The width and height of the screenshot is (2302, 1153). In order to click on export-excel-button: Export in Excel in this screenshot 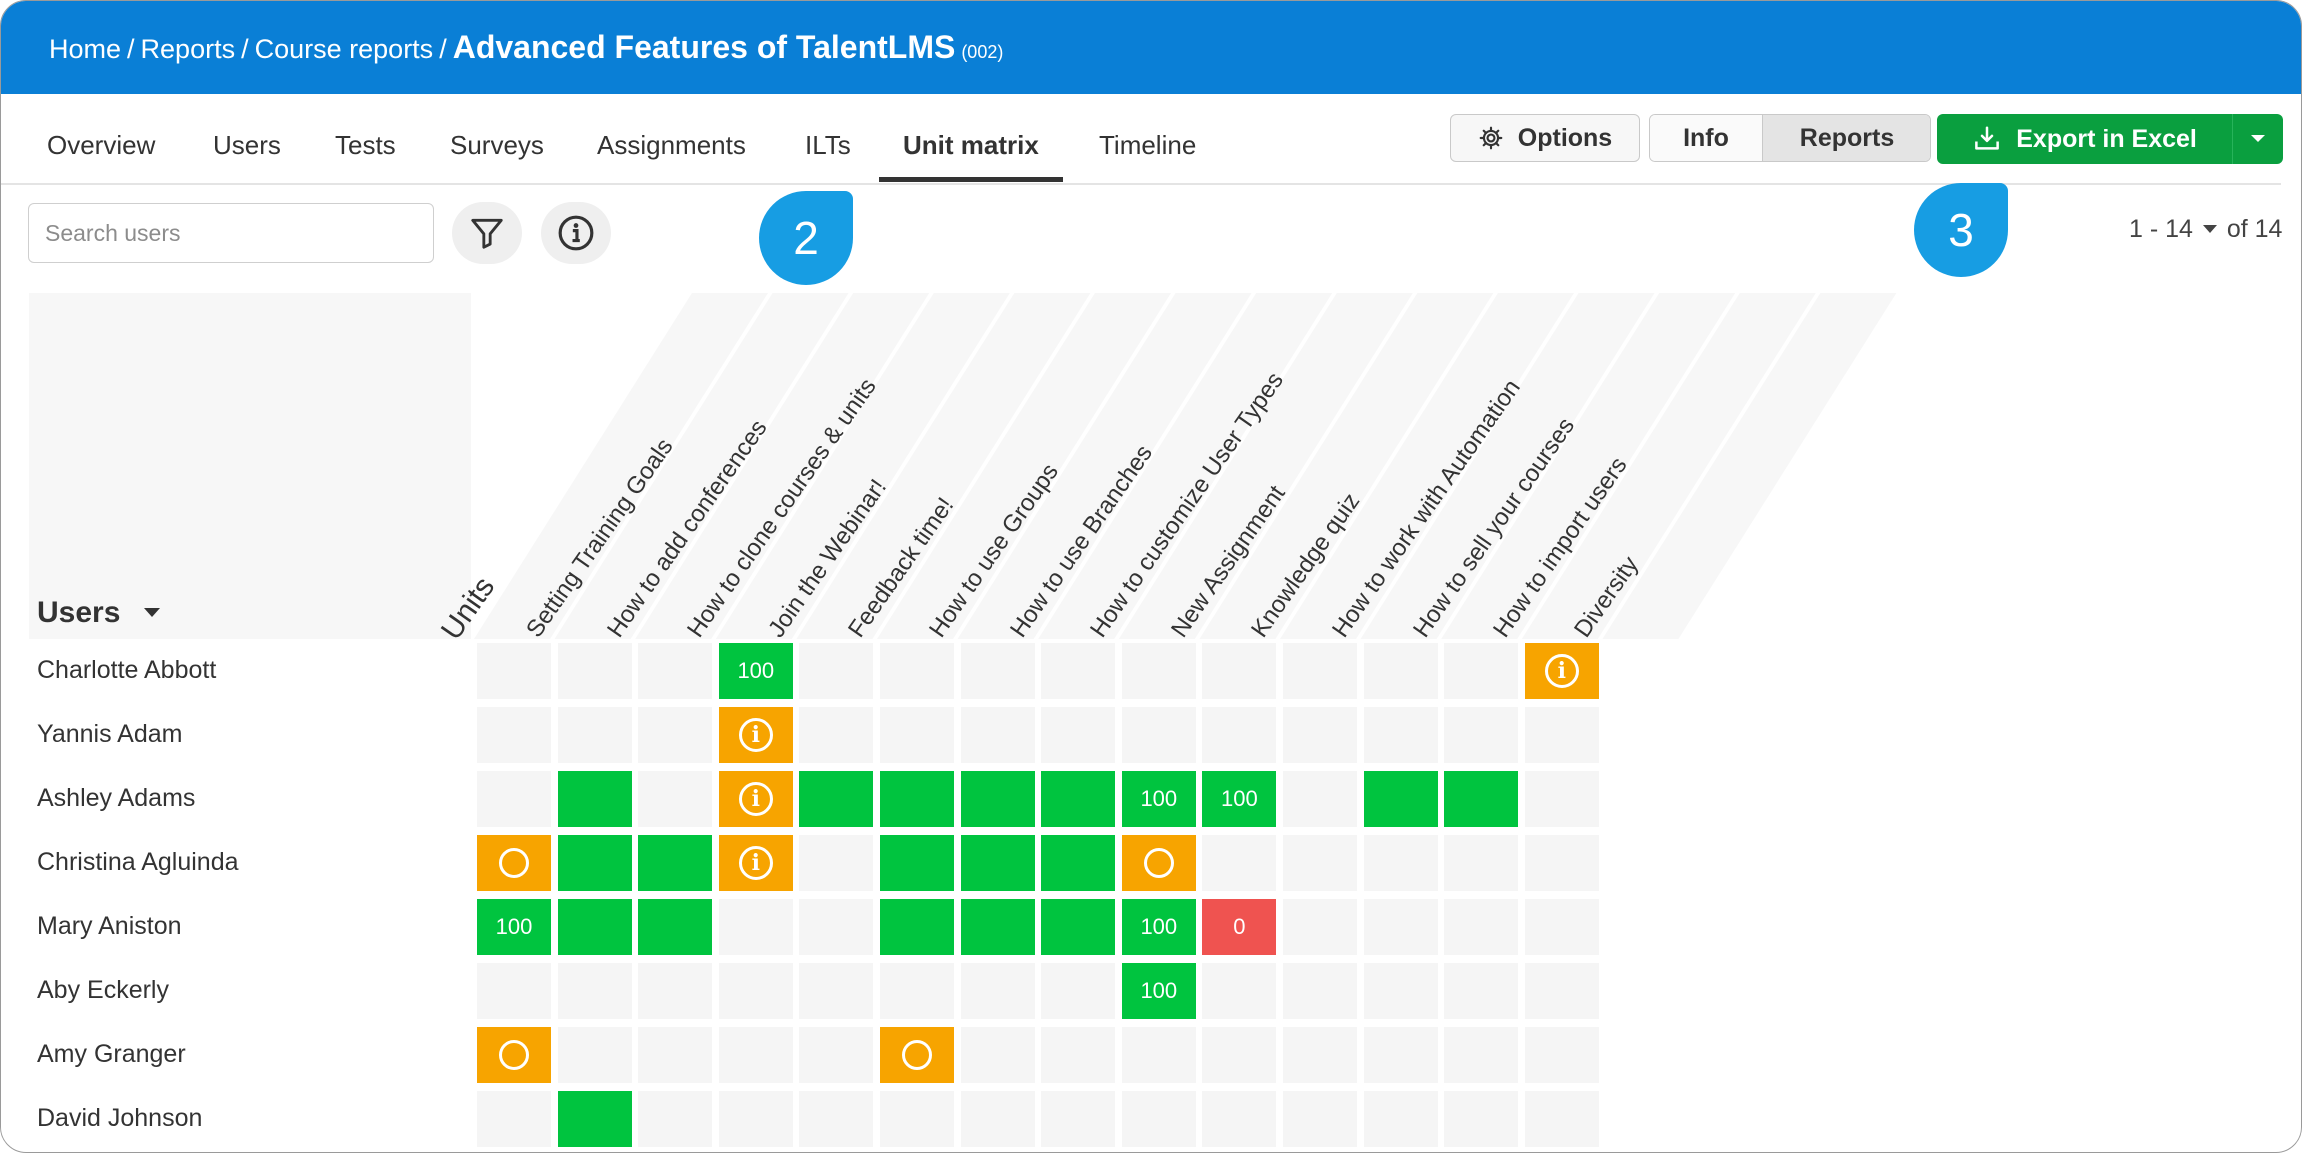, I will do `click(2085, 139)`.